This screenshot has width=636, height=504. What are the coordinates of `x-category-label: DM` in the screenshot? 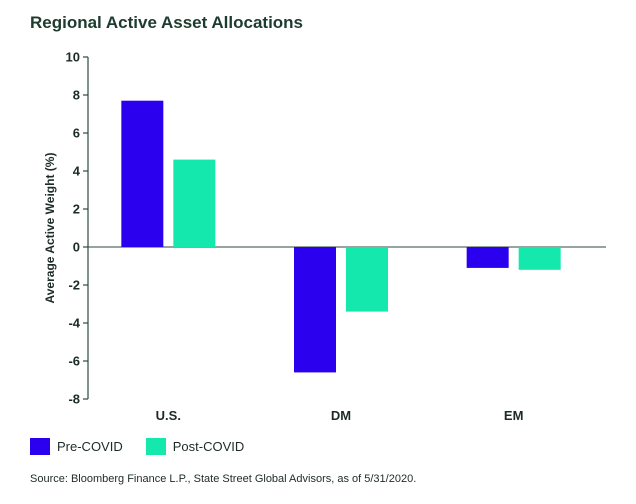 It's located at (341, 415).